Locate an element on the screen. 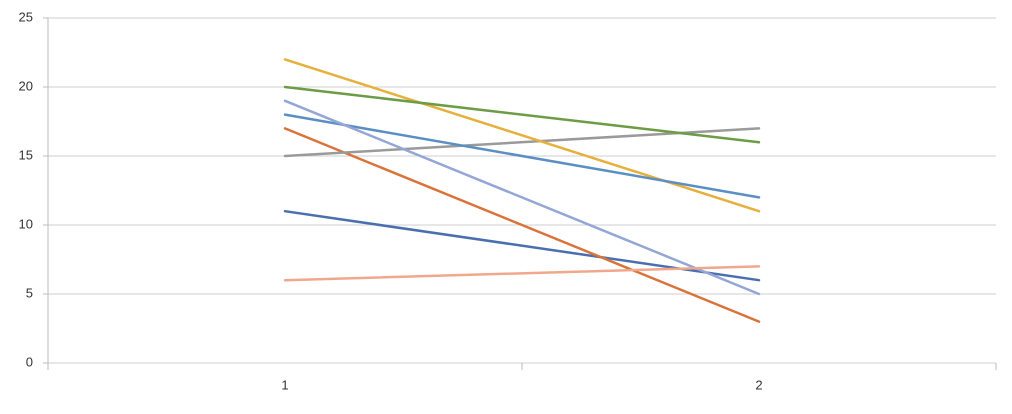  x-tick-label: 1 is located at coordinates (284, 384).